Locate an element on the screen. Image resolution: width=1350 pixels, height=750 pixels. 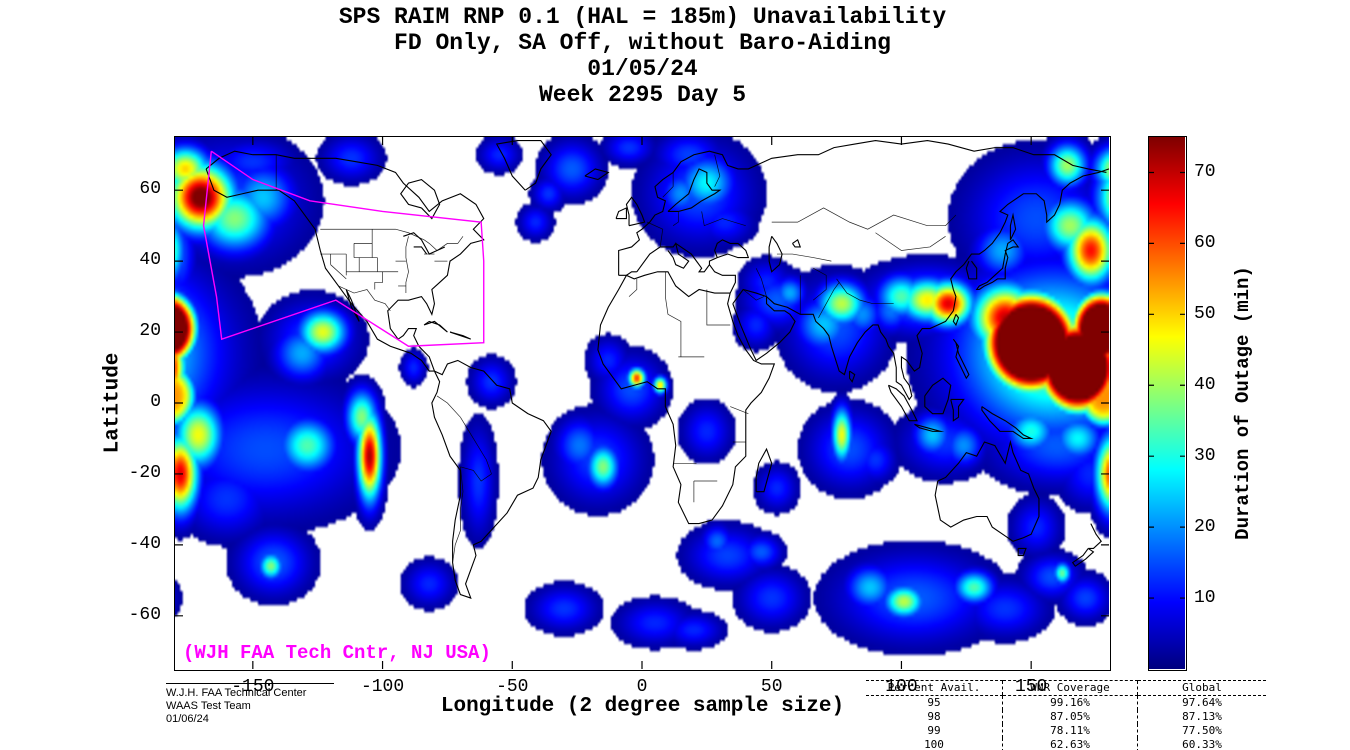
availability-cell: 97.64% is located at coordinates (1201, 702).